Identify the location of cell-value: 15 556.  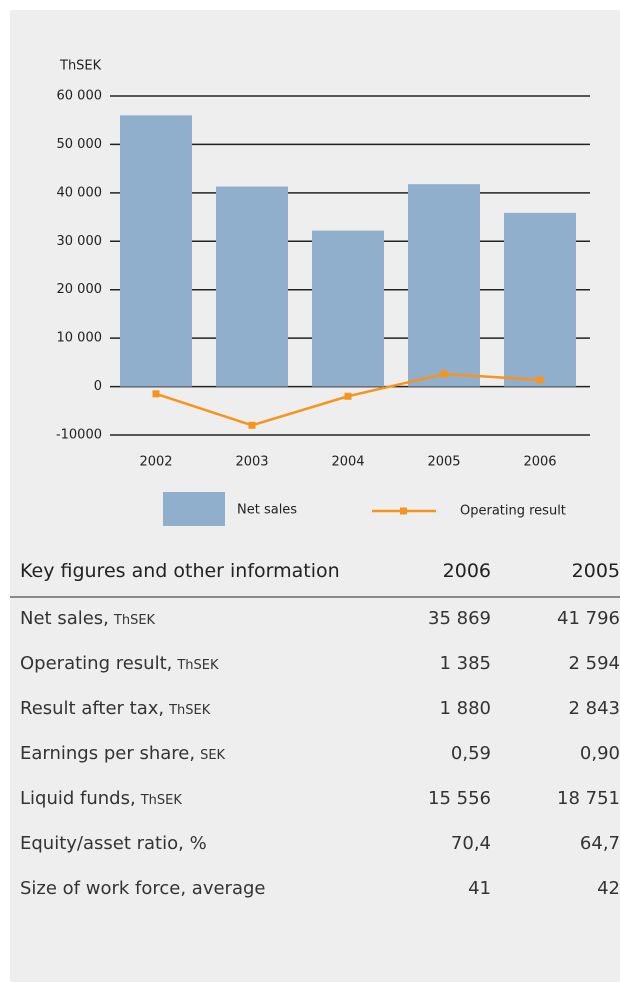
(459, 798).